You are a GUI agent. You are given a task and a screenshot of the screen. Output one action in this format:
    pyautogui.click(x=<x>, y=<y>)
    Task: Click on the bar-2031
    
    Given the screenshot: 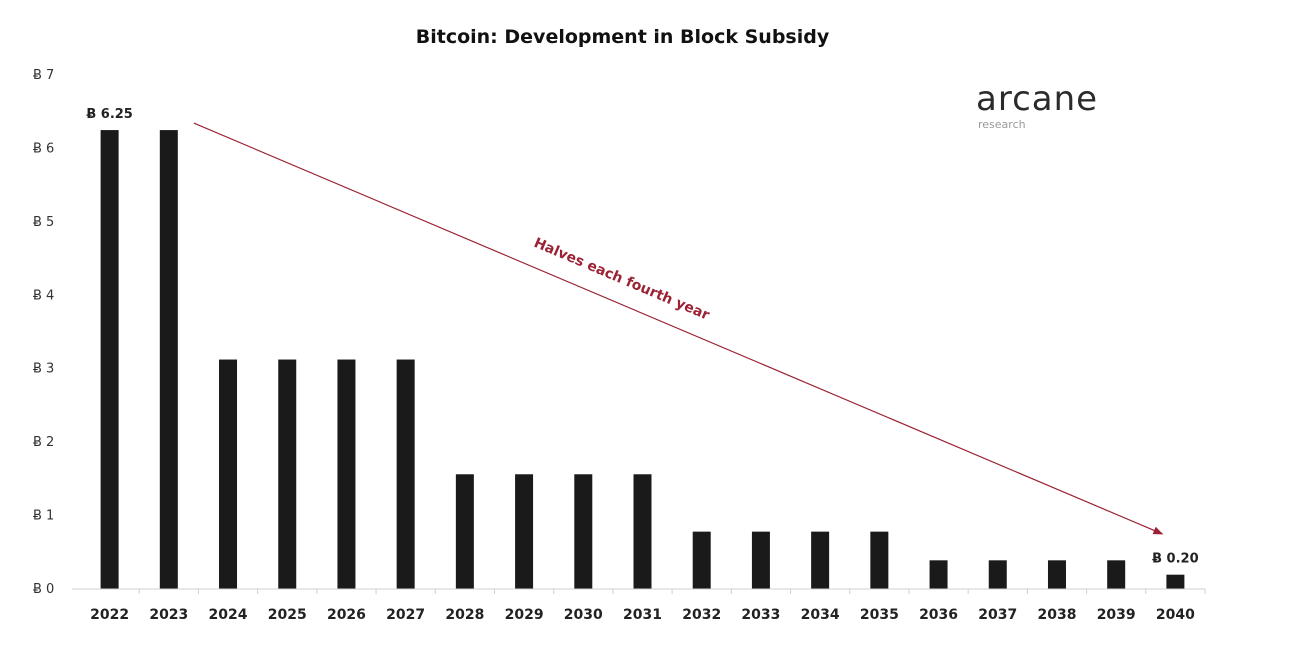 What is the action you would take?
    pyautogui.click(x=642, y=531)
    